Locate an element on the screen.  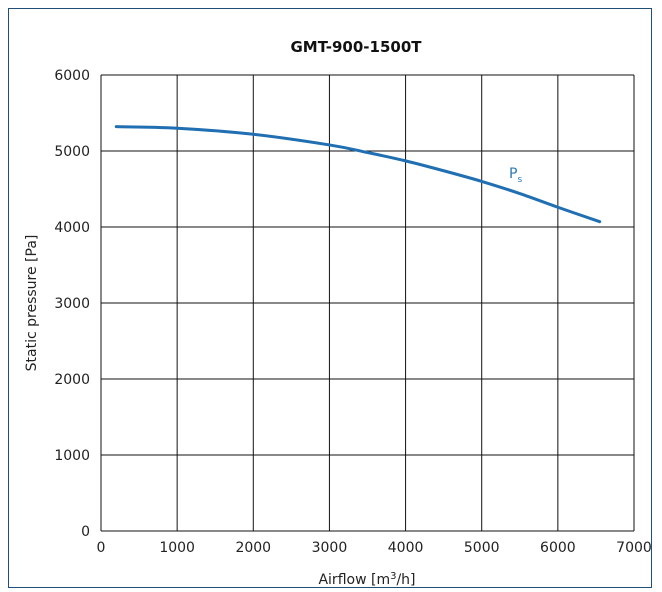
series-label-ps: Ps is located at coordinates (515, 175).